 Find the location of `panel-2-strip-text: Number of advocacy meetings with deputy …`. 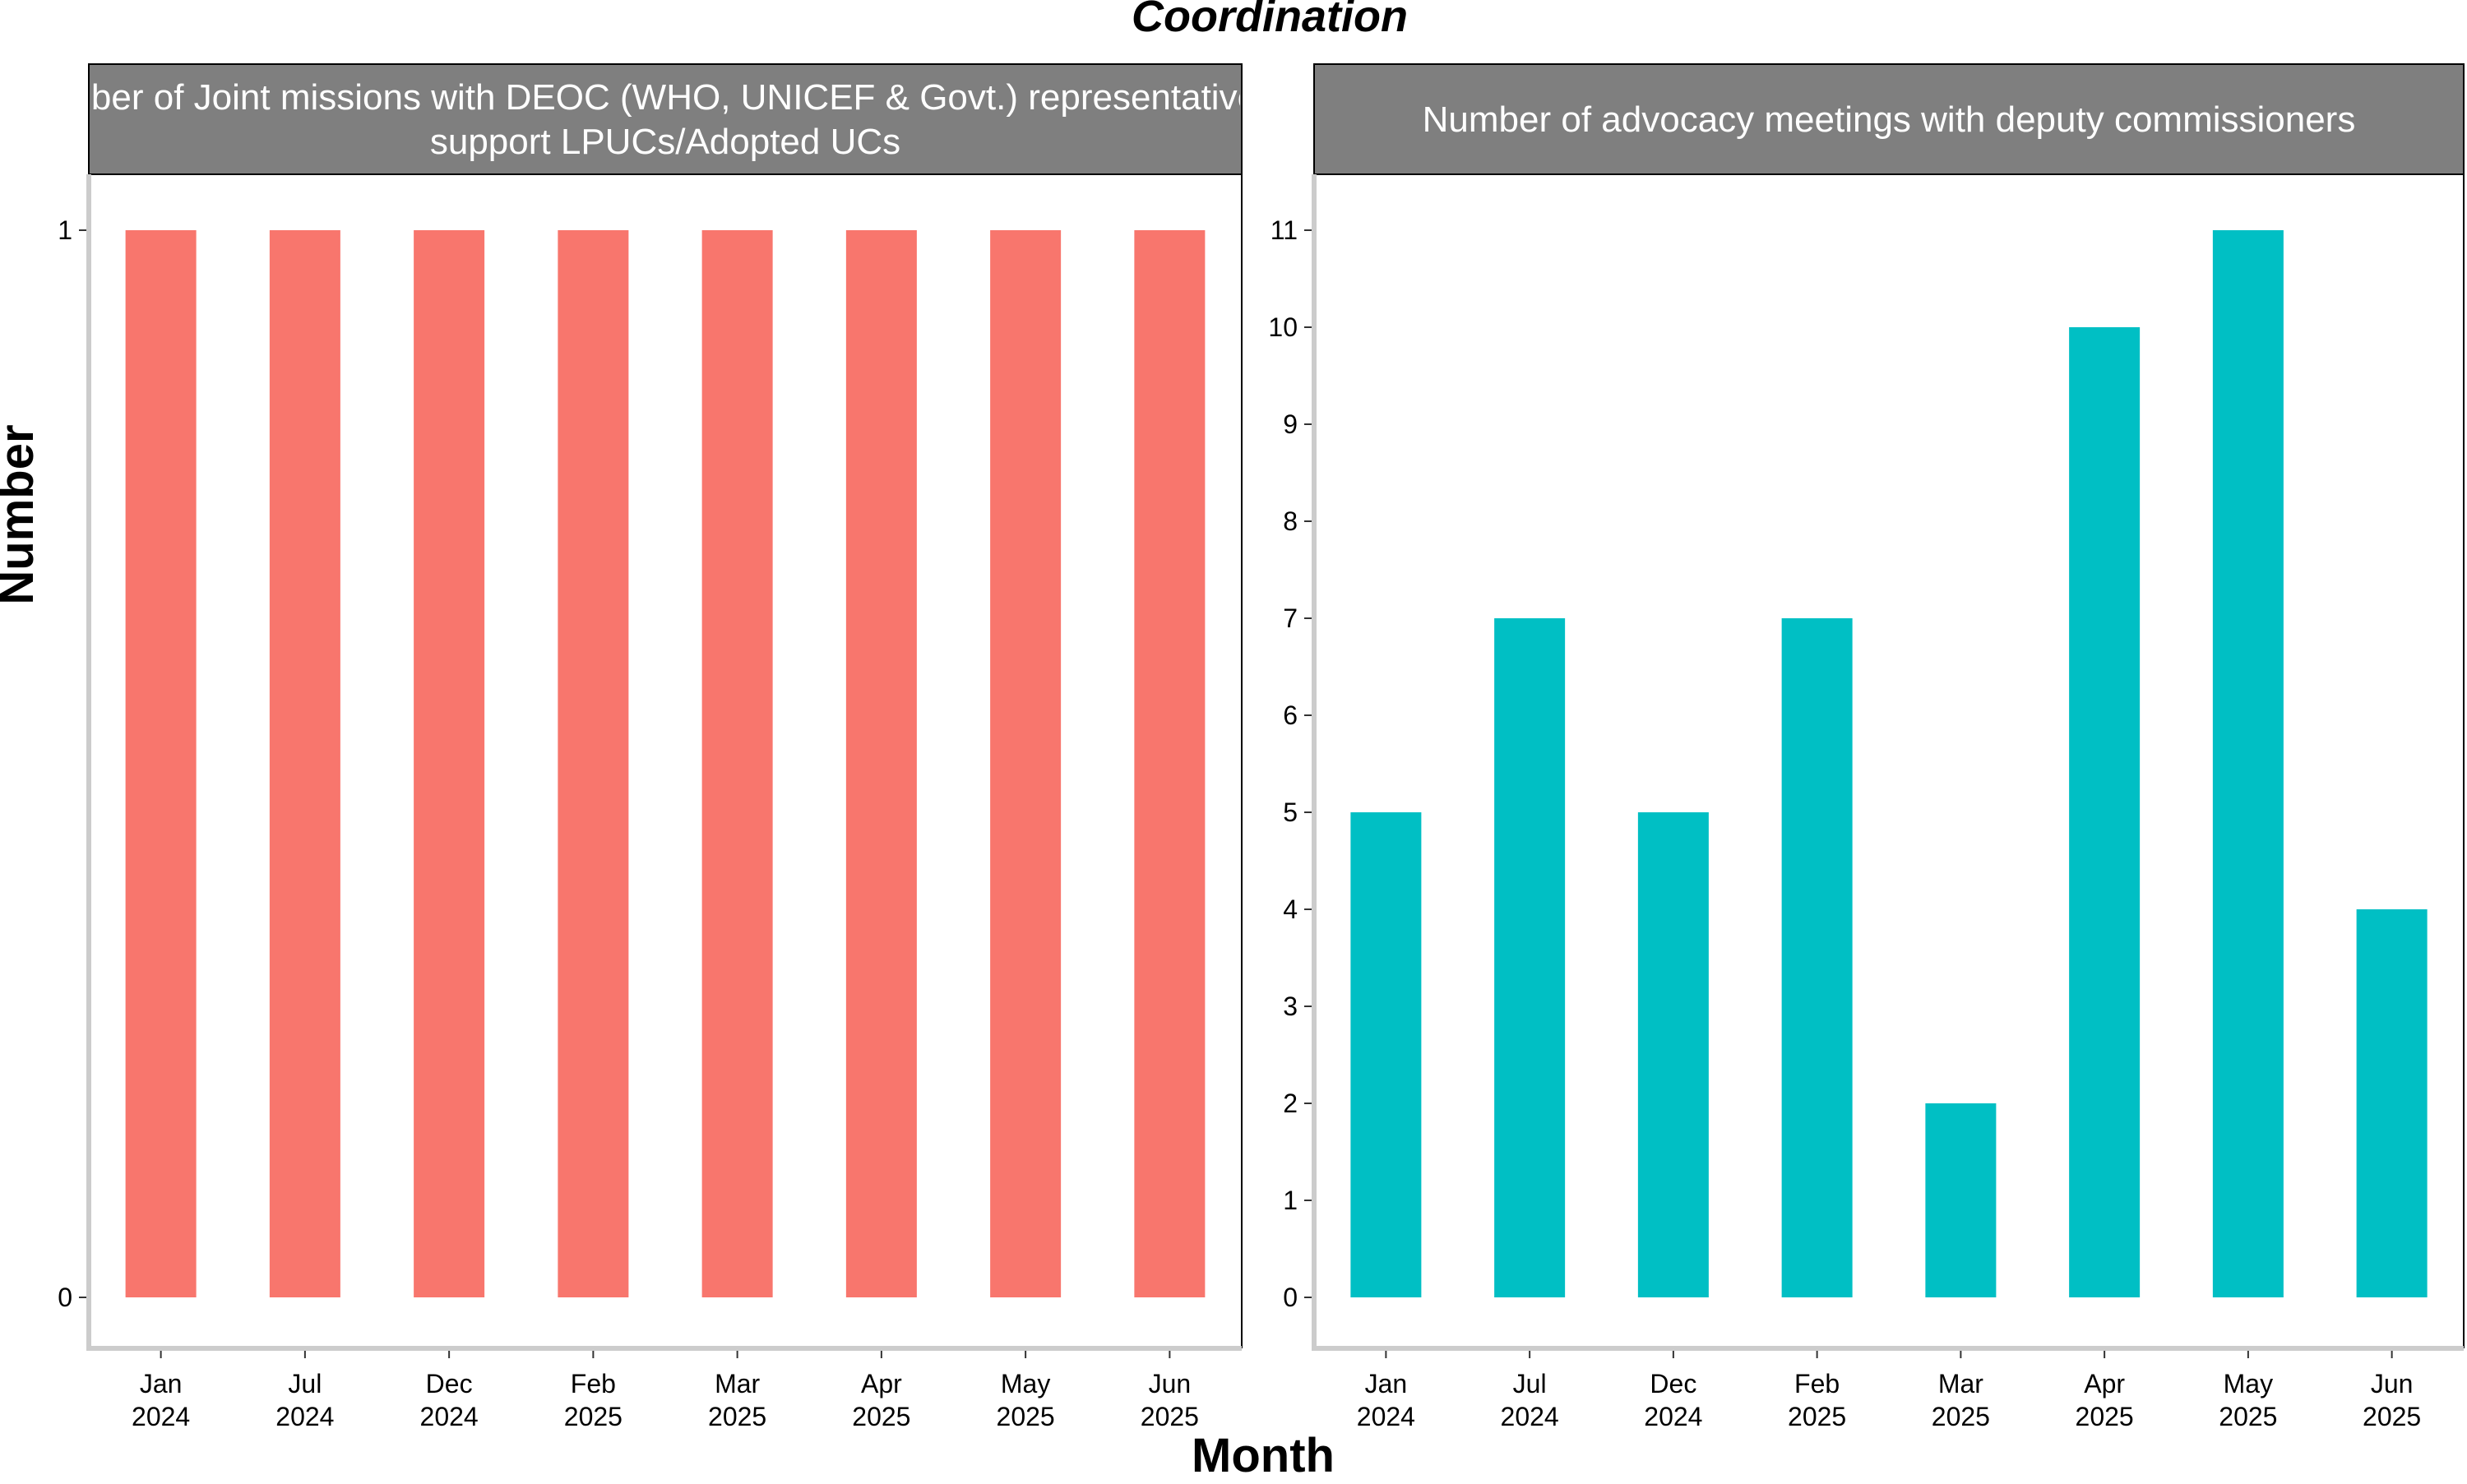

panel-2-strip-text: Number of advocacy meetings with deputy … is located at coordinates (1889, 120).